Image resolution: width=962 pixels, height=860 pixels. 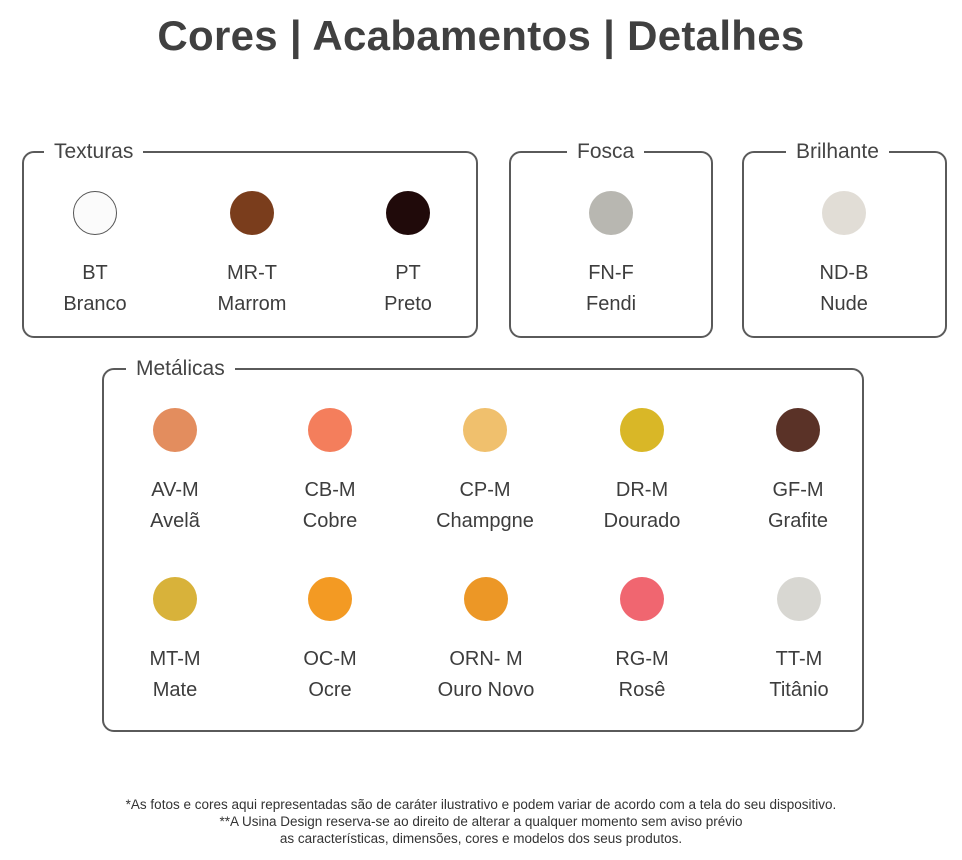 I want to click on swatch-av-m: AV-M Avelã, so click(x=175, y=470).